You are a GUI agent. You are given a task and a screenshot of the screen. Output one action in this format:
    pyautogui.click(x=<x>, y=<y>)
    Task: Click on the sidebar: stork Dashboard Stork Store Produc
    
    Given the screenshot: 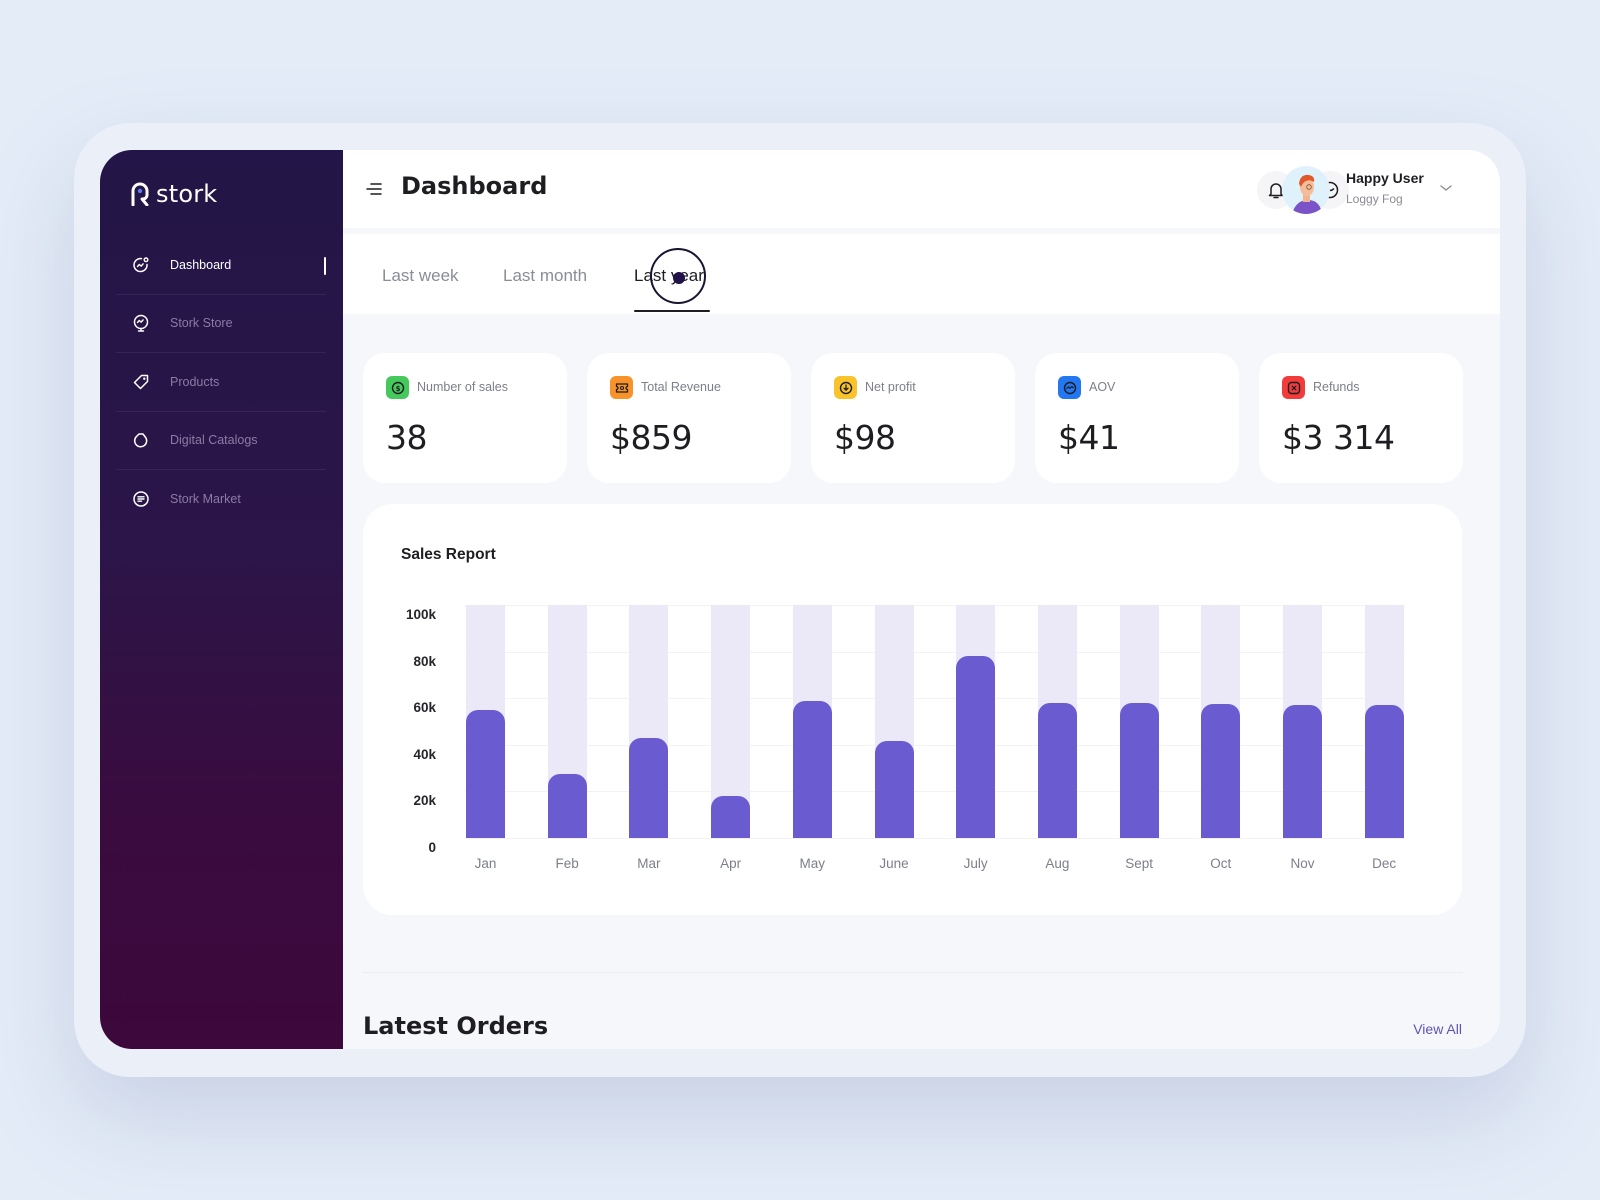 What is the action you would take?
    pyautogui.click(x=221, y=599)
    